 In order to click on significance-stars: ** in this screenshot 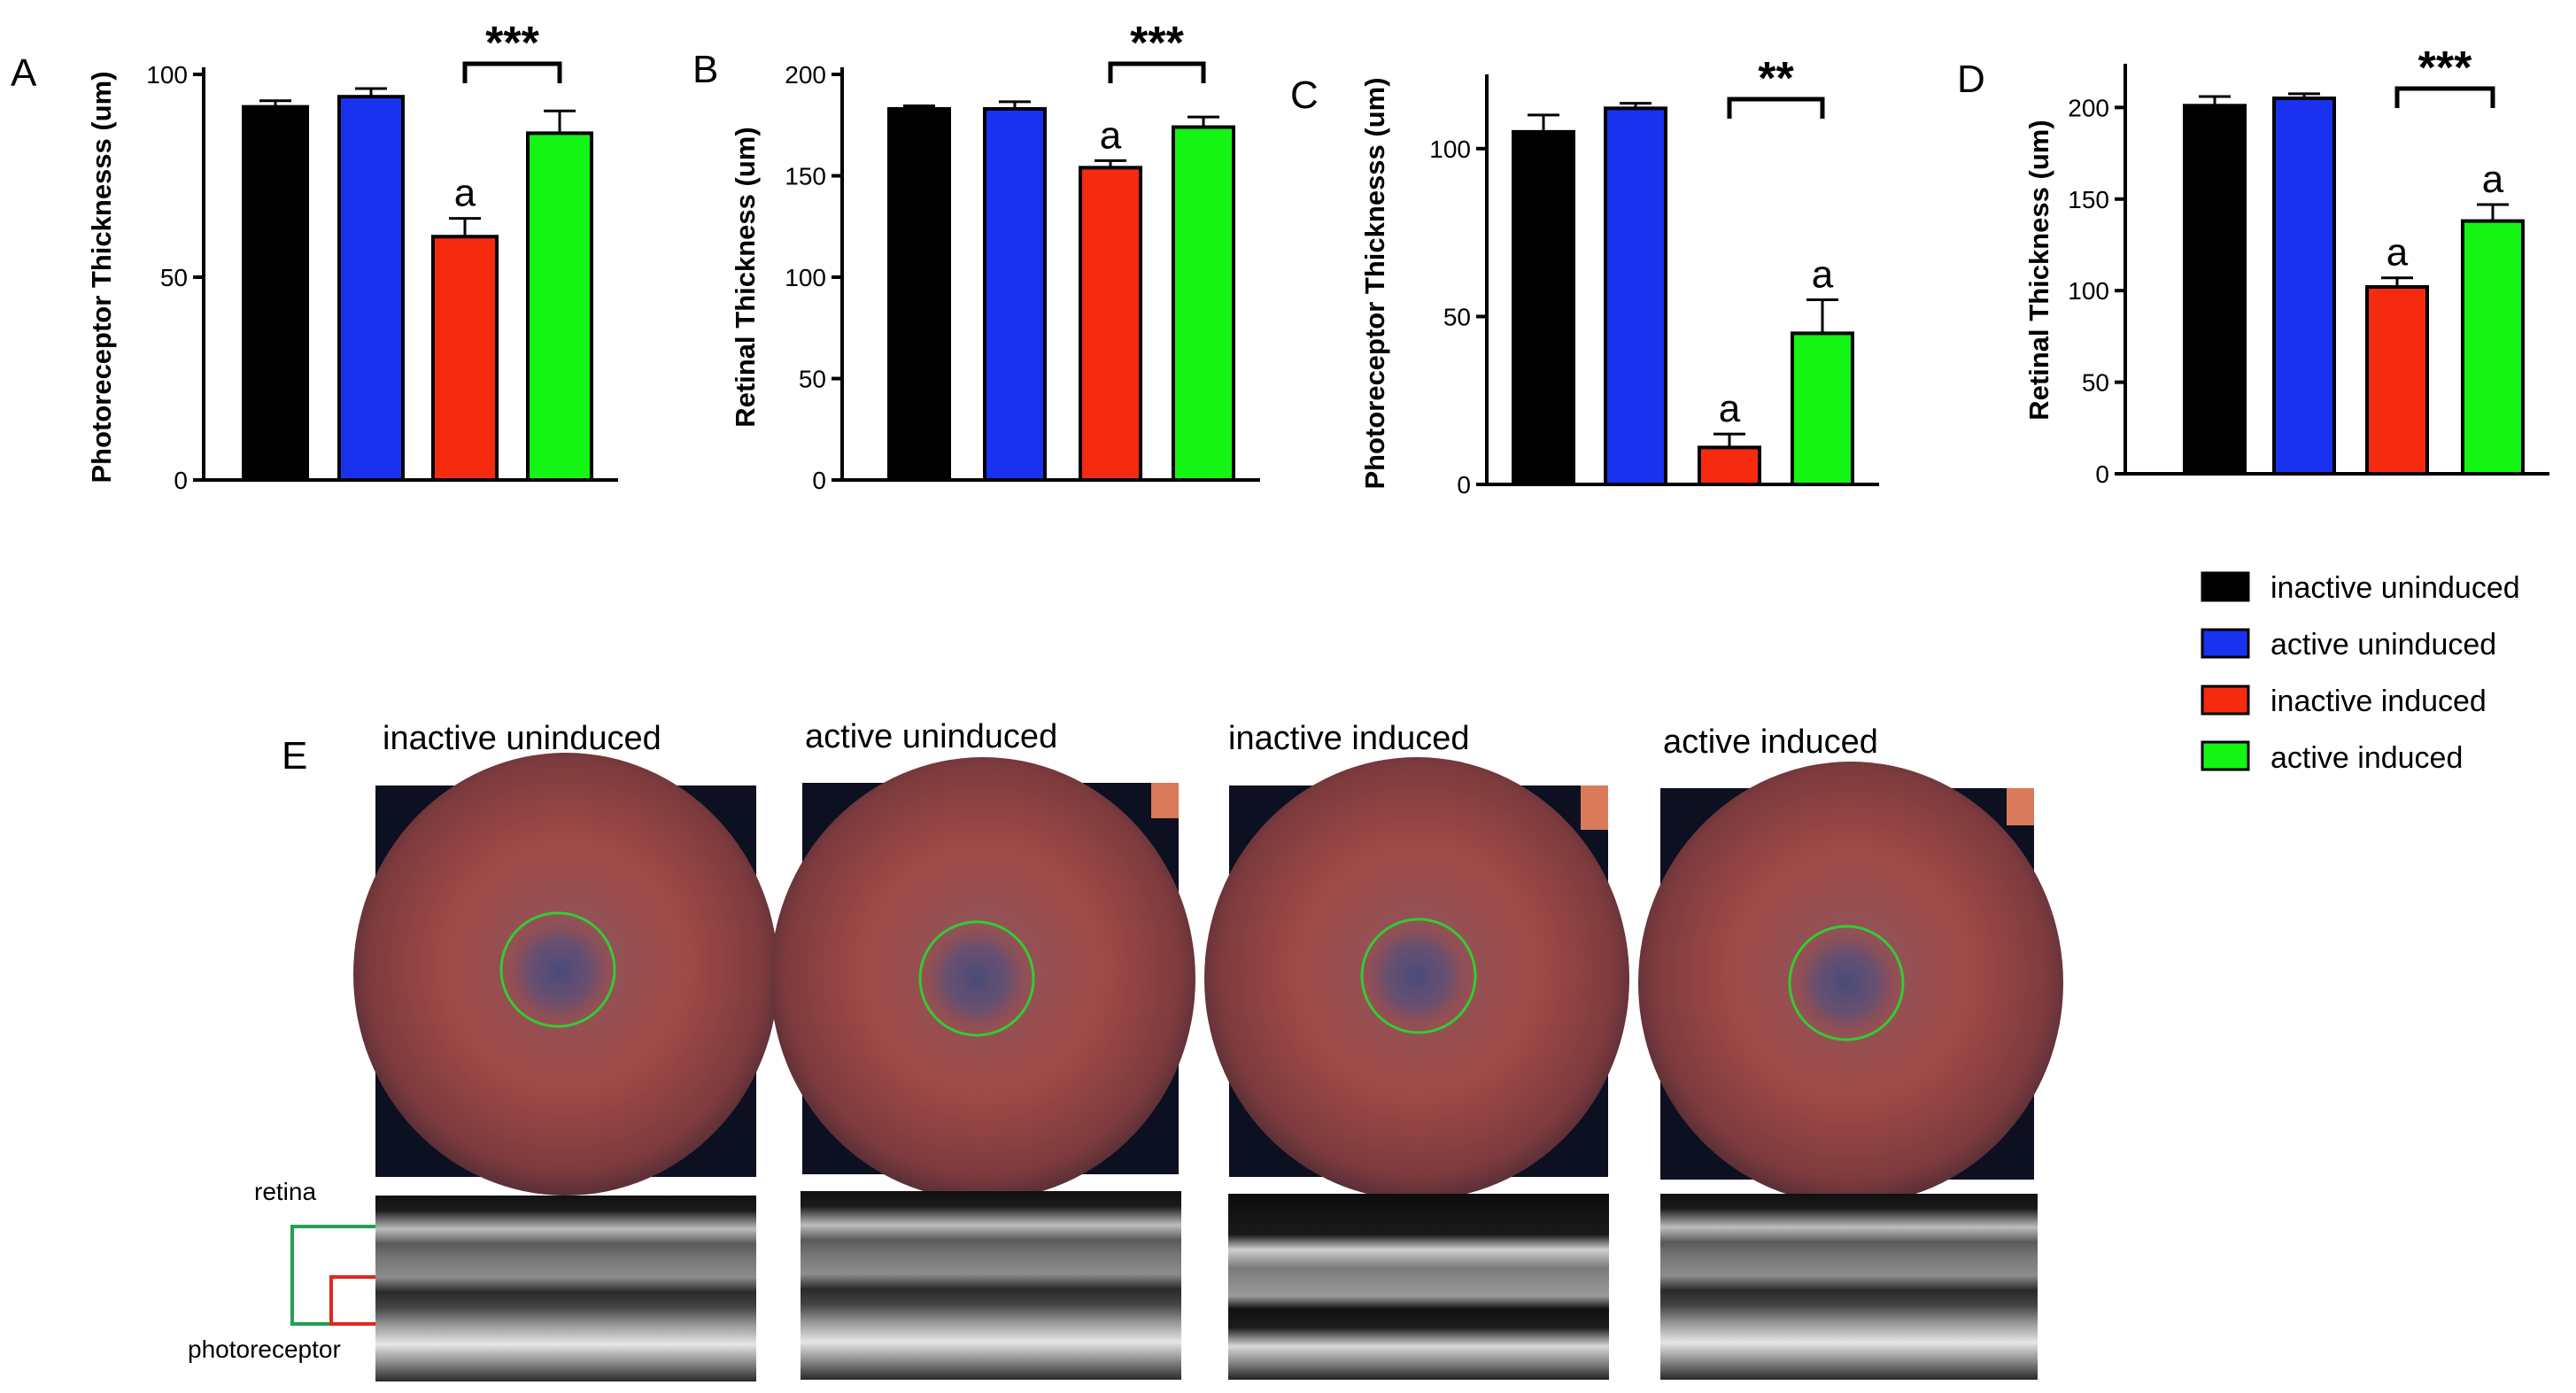, I will do `click(1776, 79)`.